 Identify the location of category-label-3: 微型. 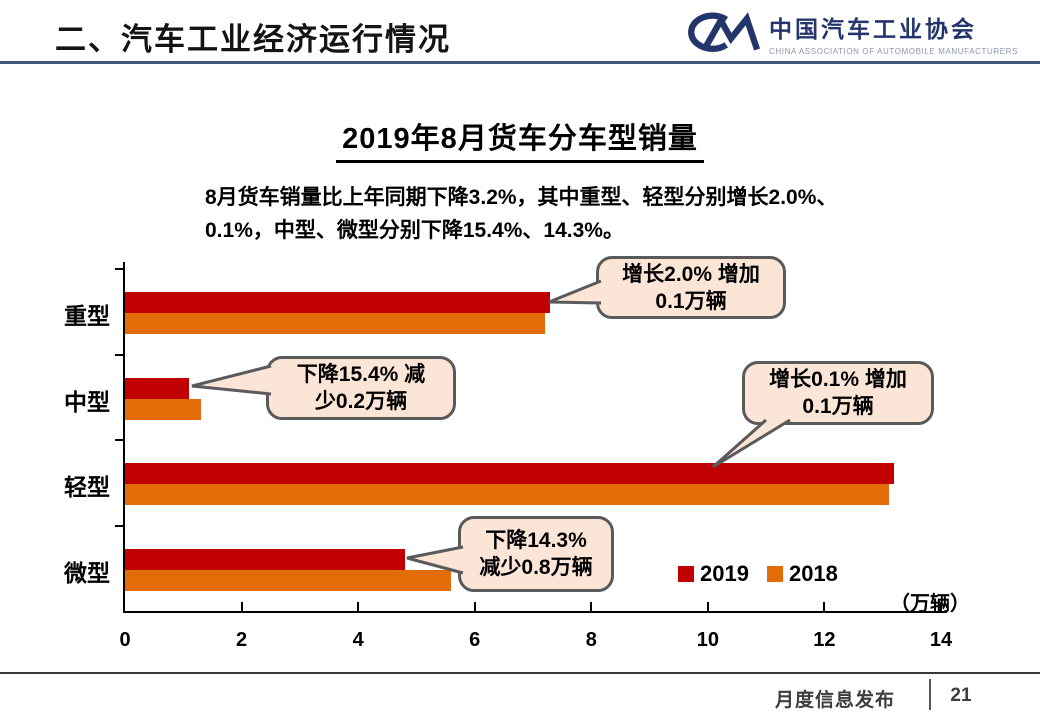
(87, 572).